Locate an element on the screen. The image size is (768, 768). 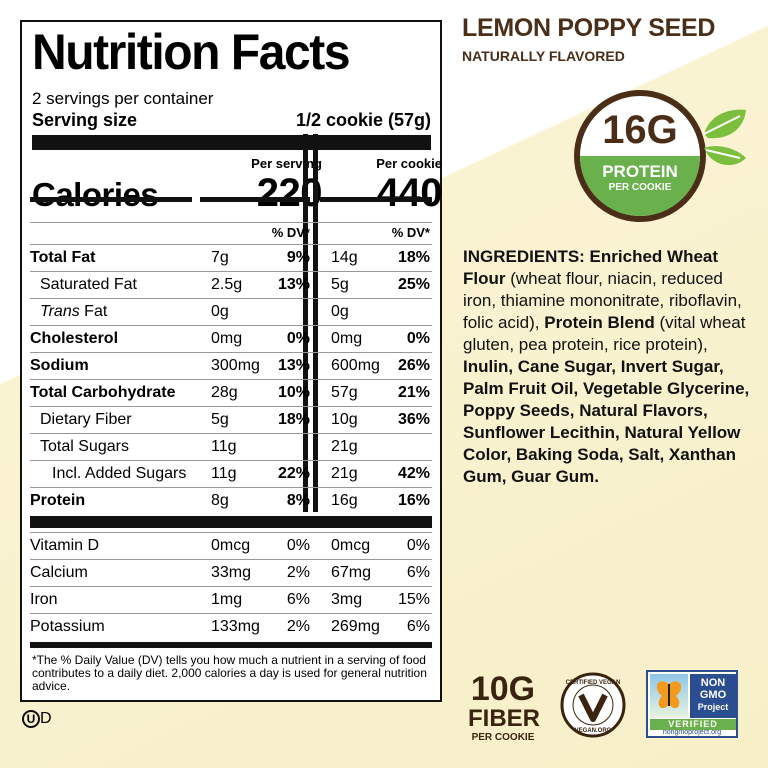
serving-size-row: Serving size 1/2 cookie (57g) is located at coordinates (231, 120).